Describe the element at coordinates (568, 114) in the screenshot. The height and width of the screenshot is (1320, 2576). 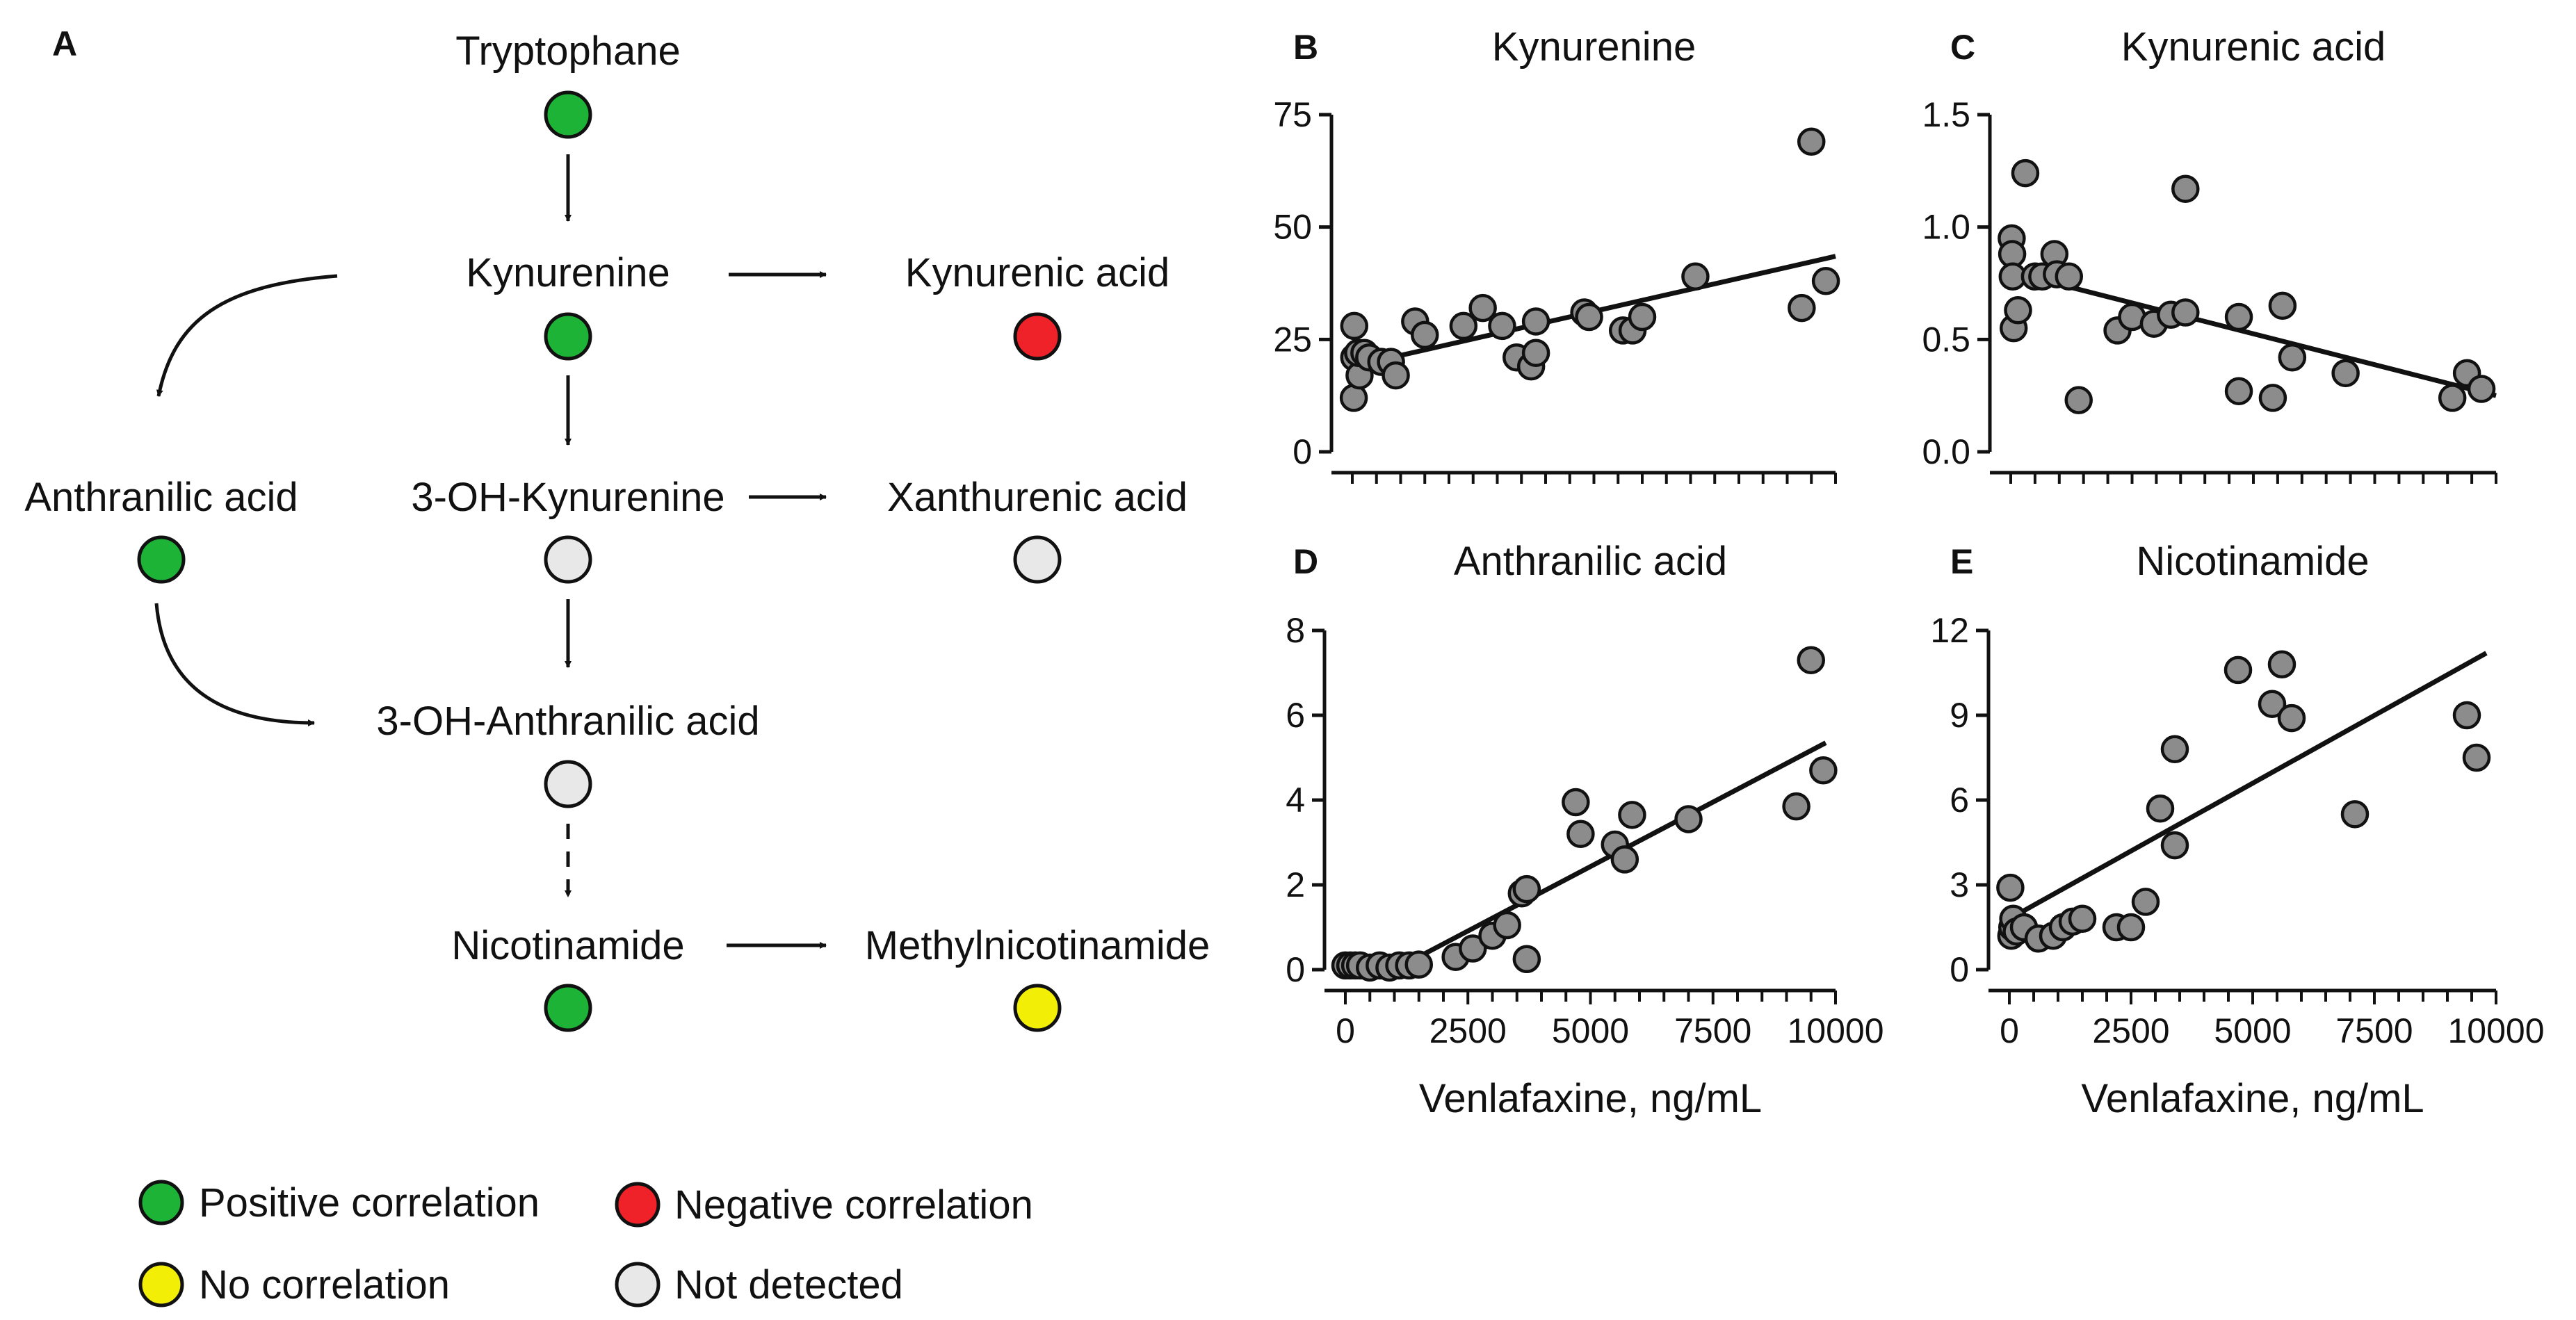
I see `node-circle-tryptophane` at that location.